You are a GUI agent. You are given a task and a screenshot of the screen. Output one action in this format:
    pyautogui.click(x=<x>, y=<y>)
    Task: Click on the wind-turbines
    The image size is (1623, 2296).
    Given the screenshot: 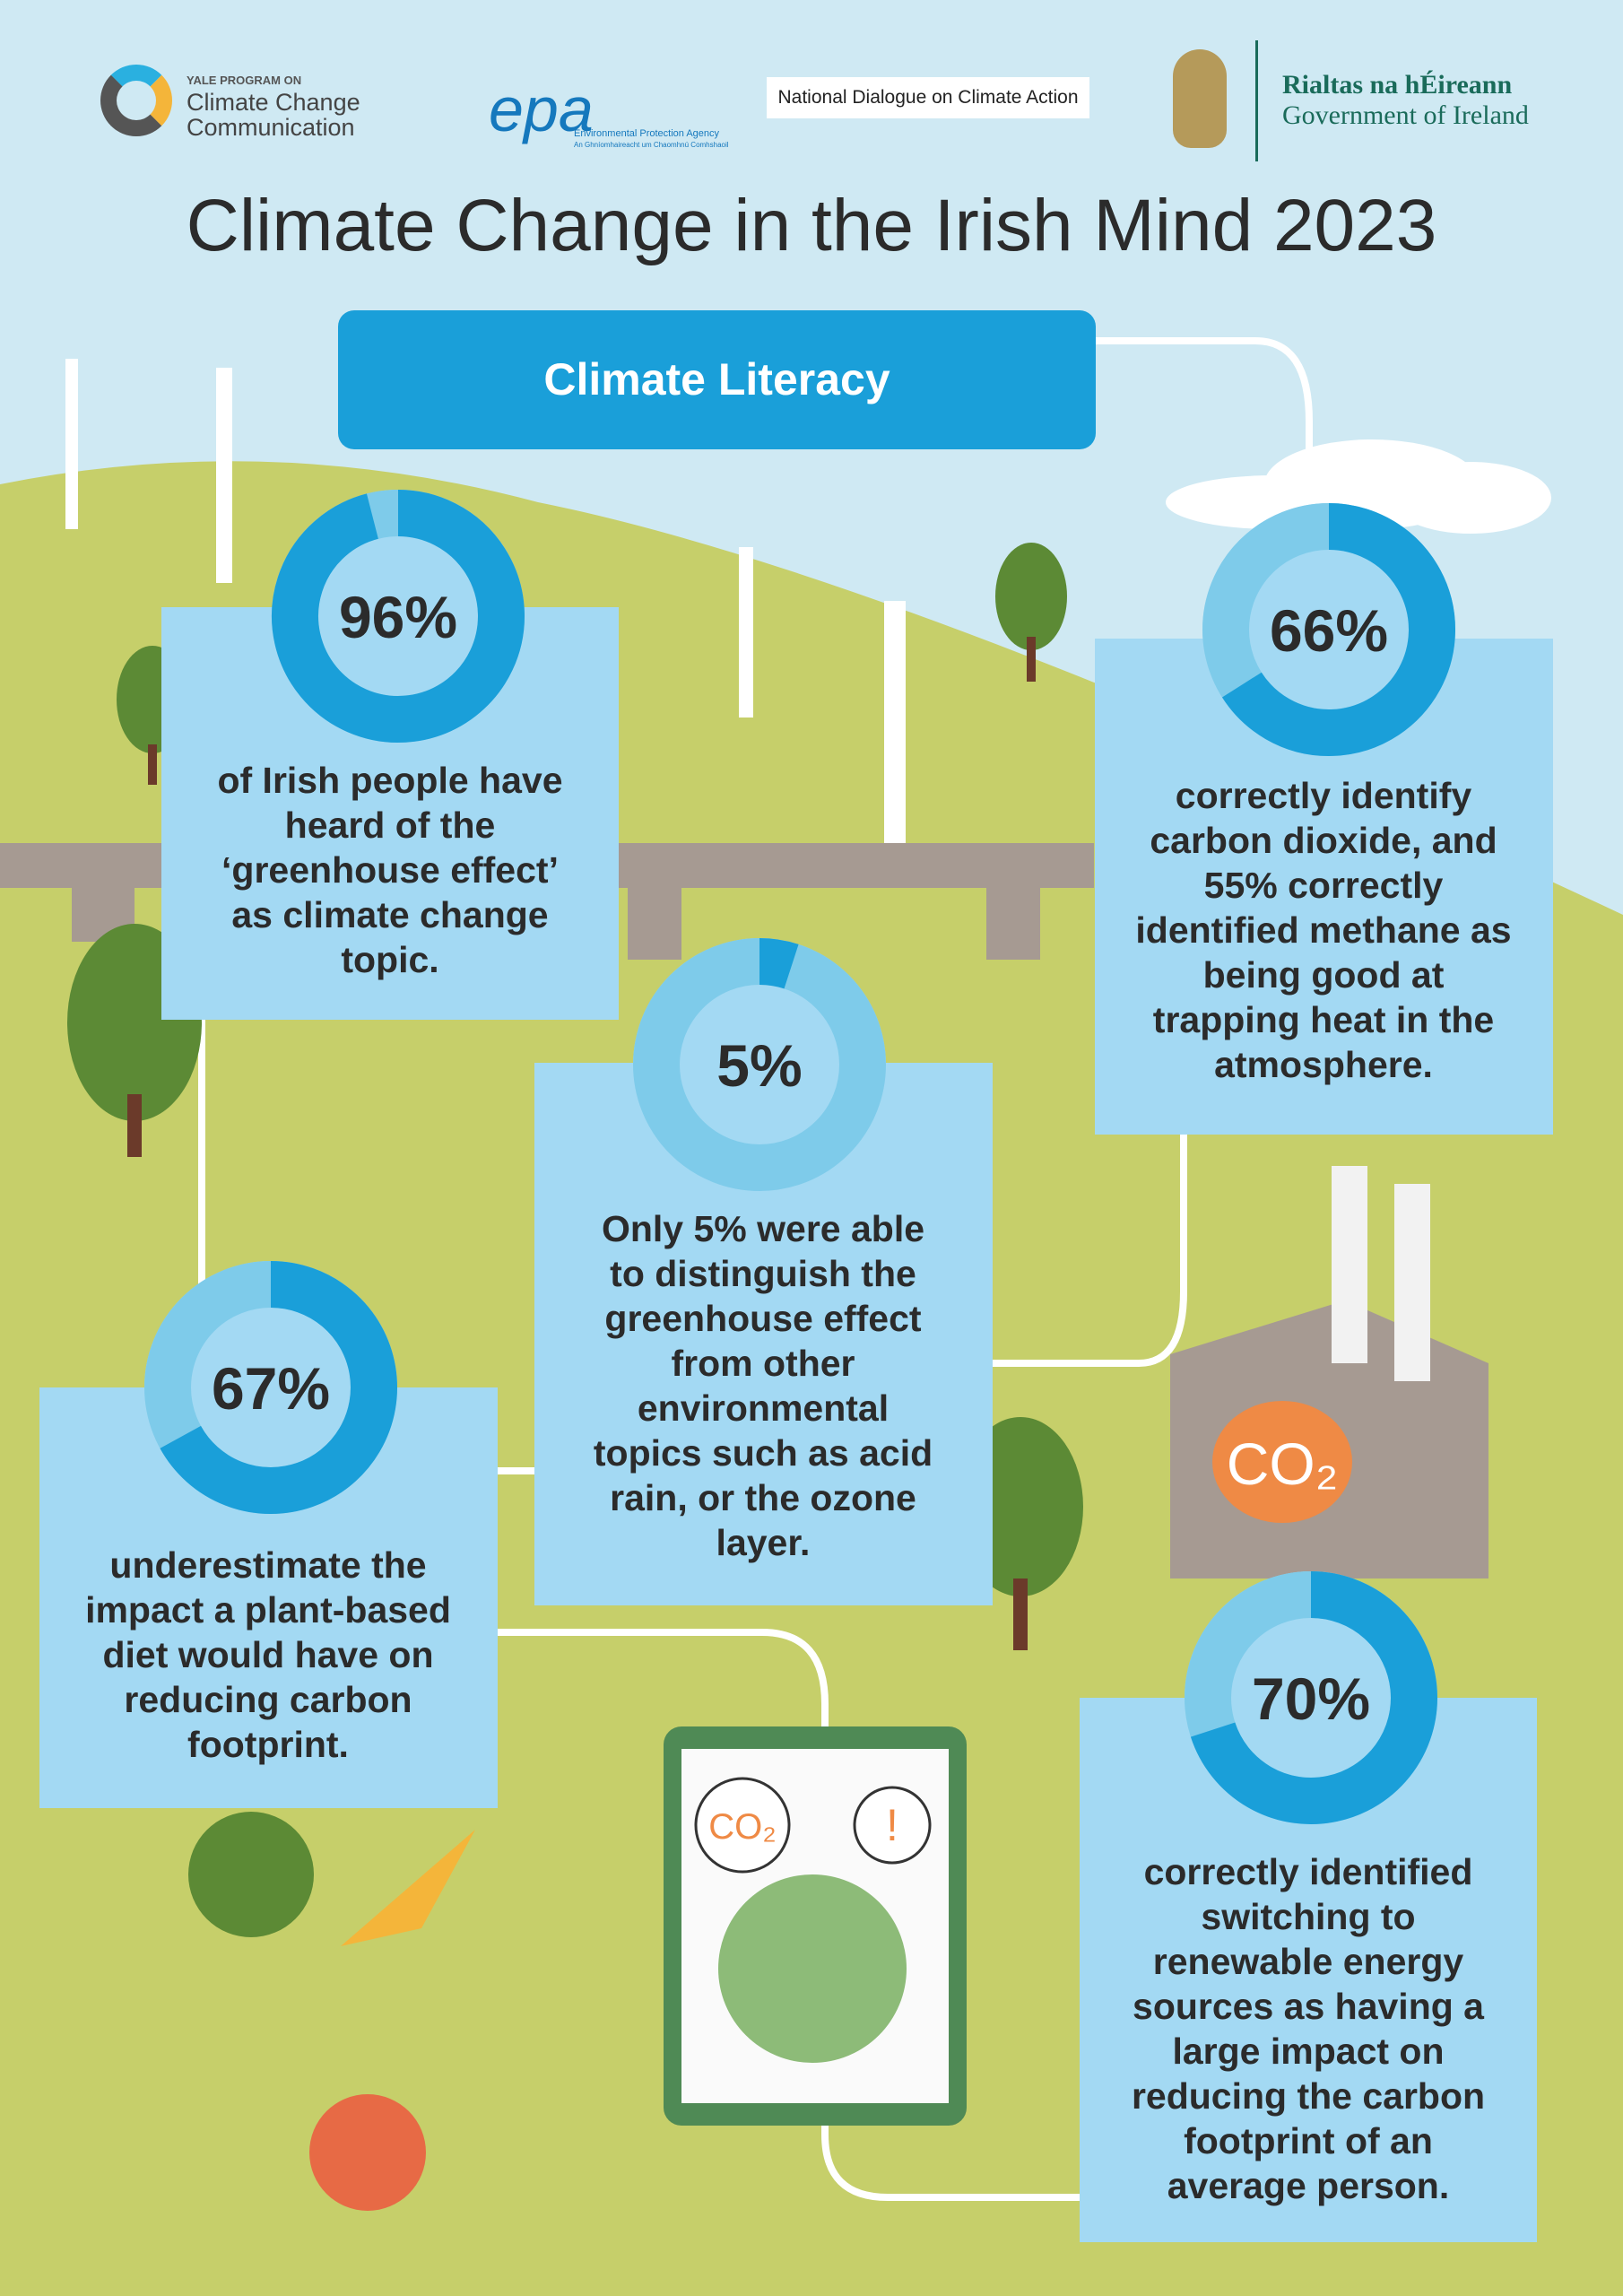 What is the action you would take?
    pyautogui.click(x=485, y=601)
    